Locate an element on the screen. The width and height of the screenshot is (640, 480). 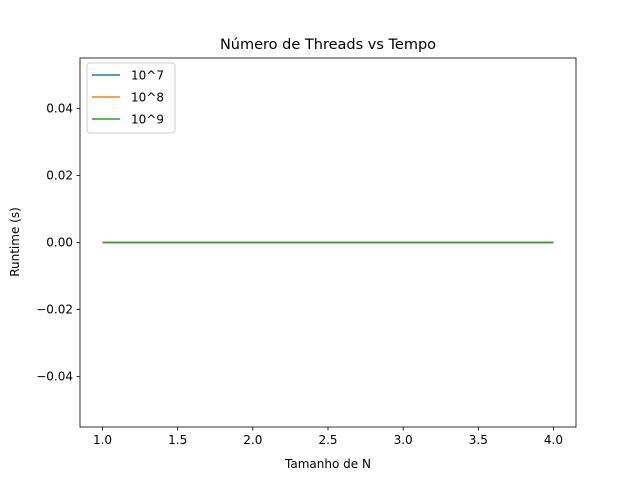
chart-title: Número de Threads vs Tempo is located at coordinates (328, 45).